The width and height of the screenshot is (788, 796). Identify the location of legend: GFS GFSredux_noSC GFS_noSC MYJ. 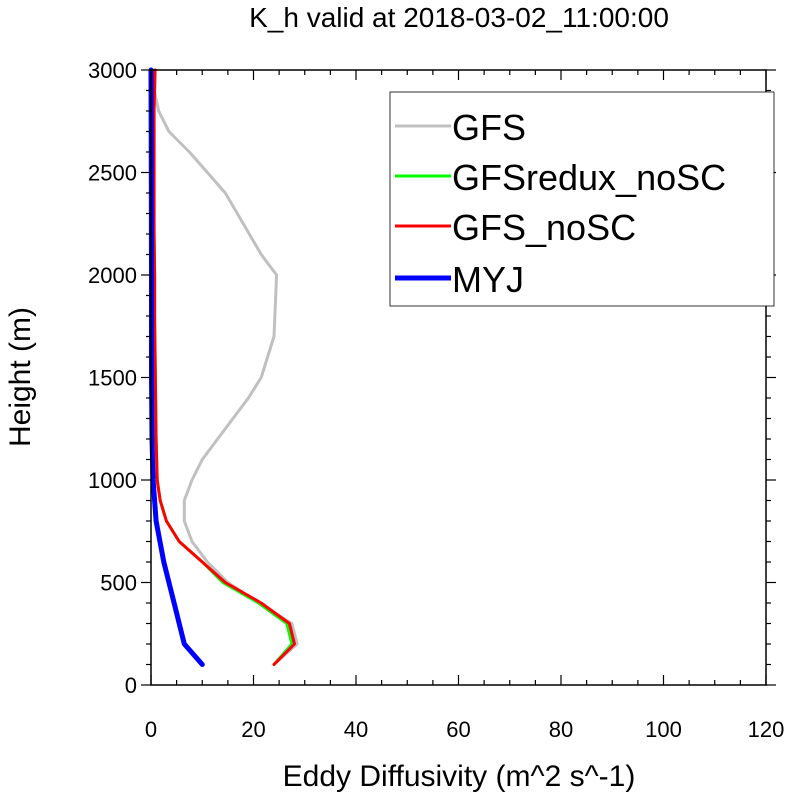
(582, 199).